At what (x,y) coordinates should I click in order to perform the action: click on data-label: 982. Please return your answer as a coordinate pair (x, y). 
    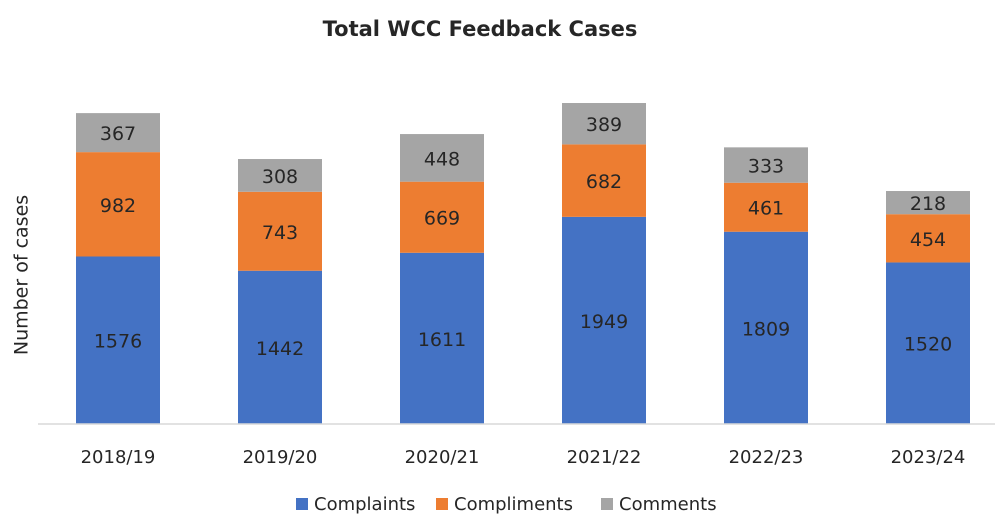
    Looking at the image, I should click on (118, 206).